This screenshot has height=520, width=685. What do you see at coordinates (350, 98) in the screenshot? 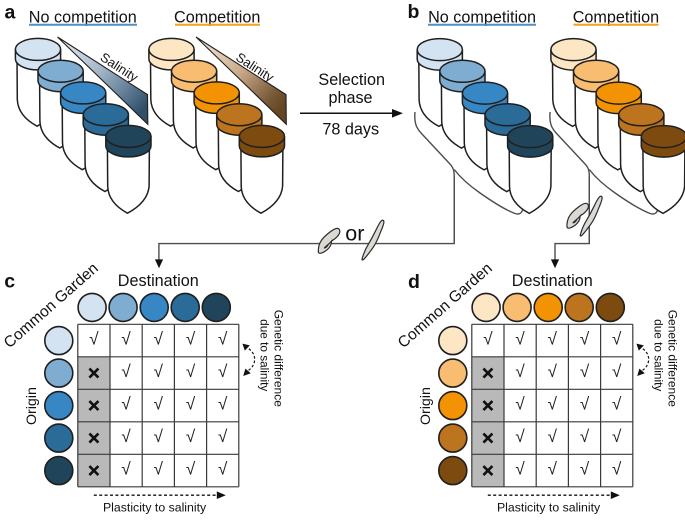
I see `svg-text: phase` at bounding box center [350, 98].